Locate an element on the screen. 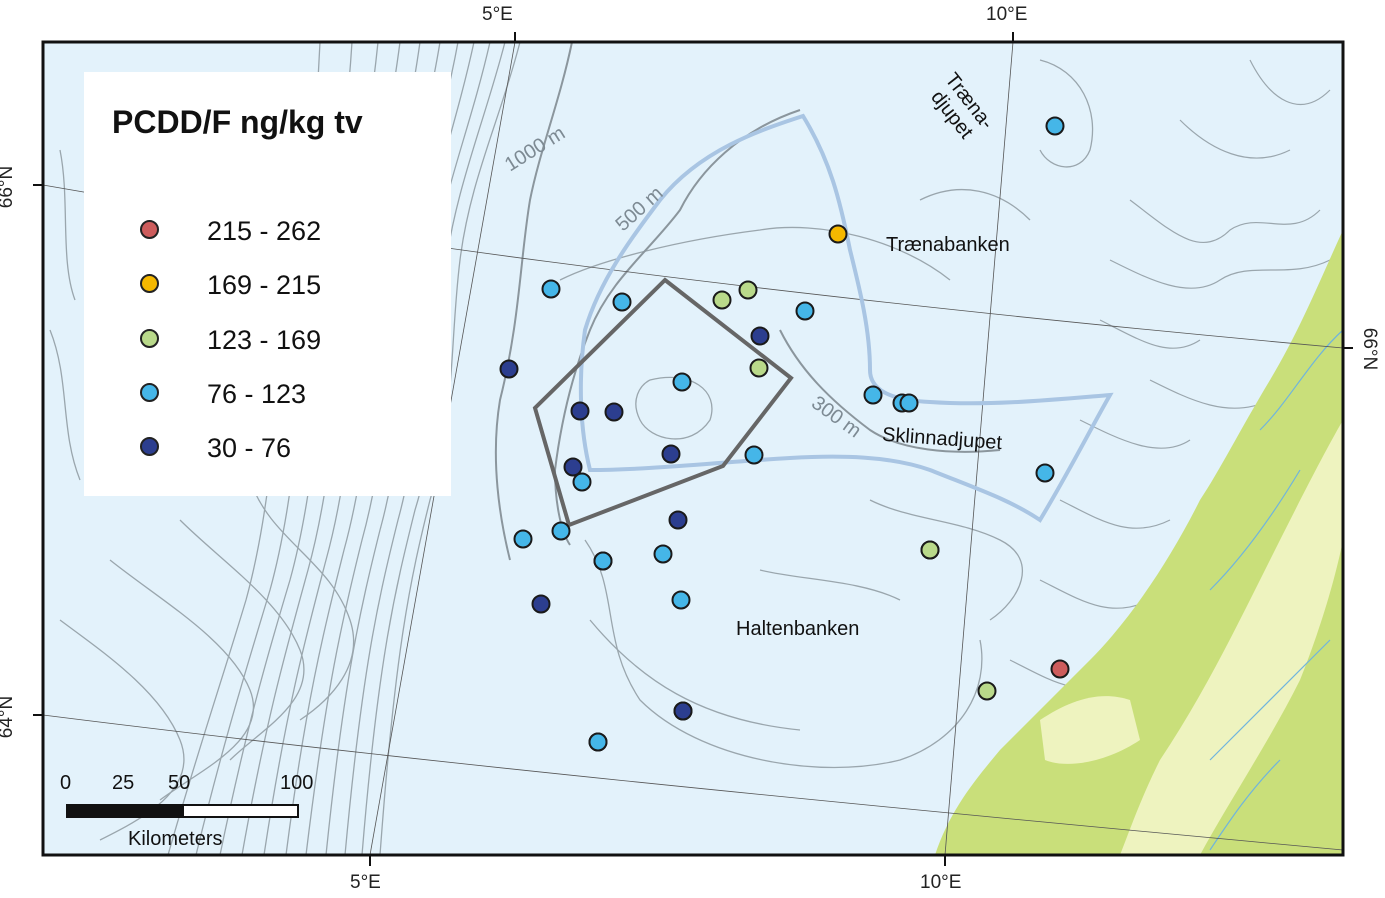 Image resolution: width=1385 pixels, height=898 pixels. land-light-patches is located at coordinates (1231, 637).